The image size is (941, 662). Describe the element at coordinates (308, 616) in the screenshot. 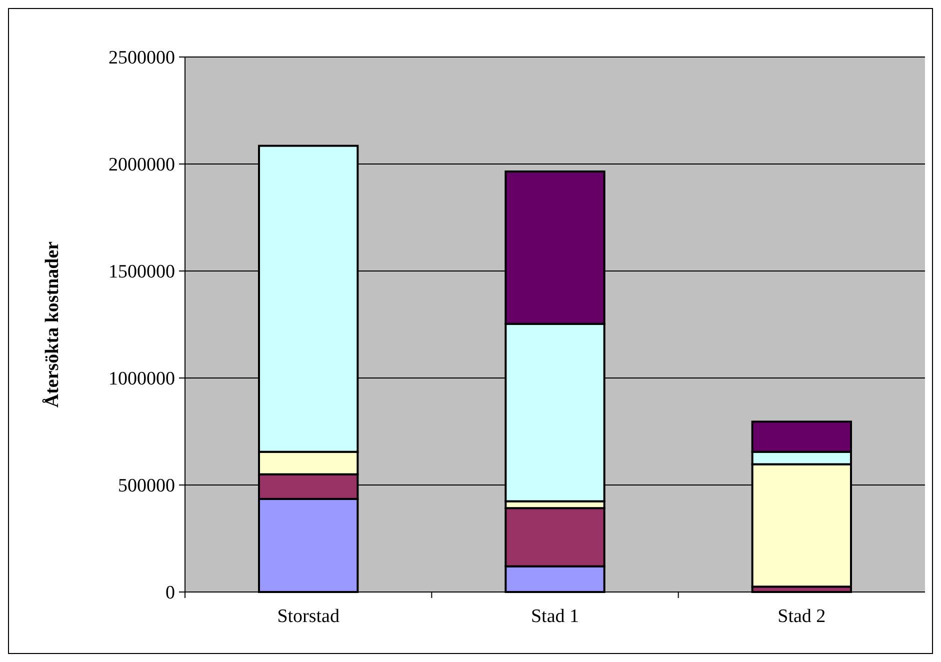

I see `x-tick-label: Storstad` at that location.